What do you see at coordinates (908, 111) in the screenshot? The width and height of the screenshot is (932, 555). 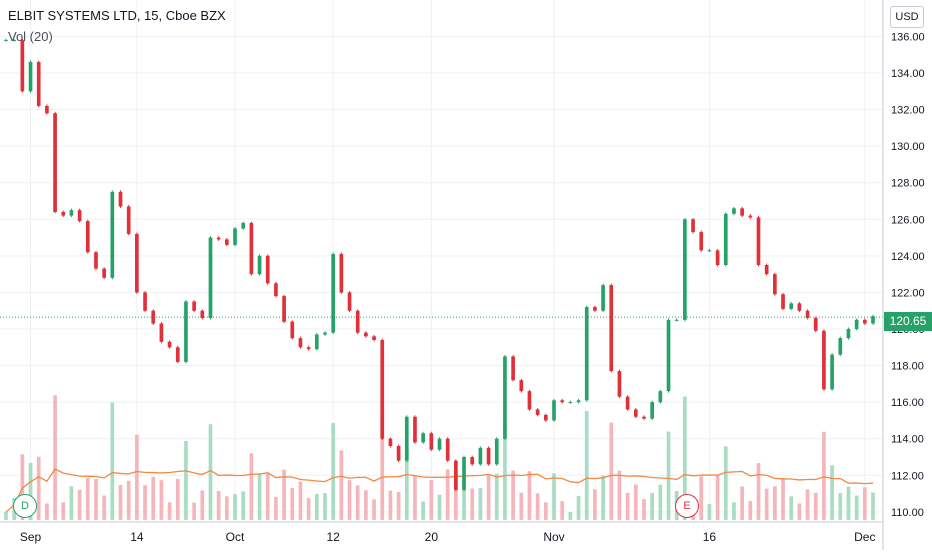 I see `y-tick-label: 132.00` at bounding box center [908, 111].